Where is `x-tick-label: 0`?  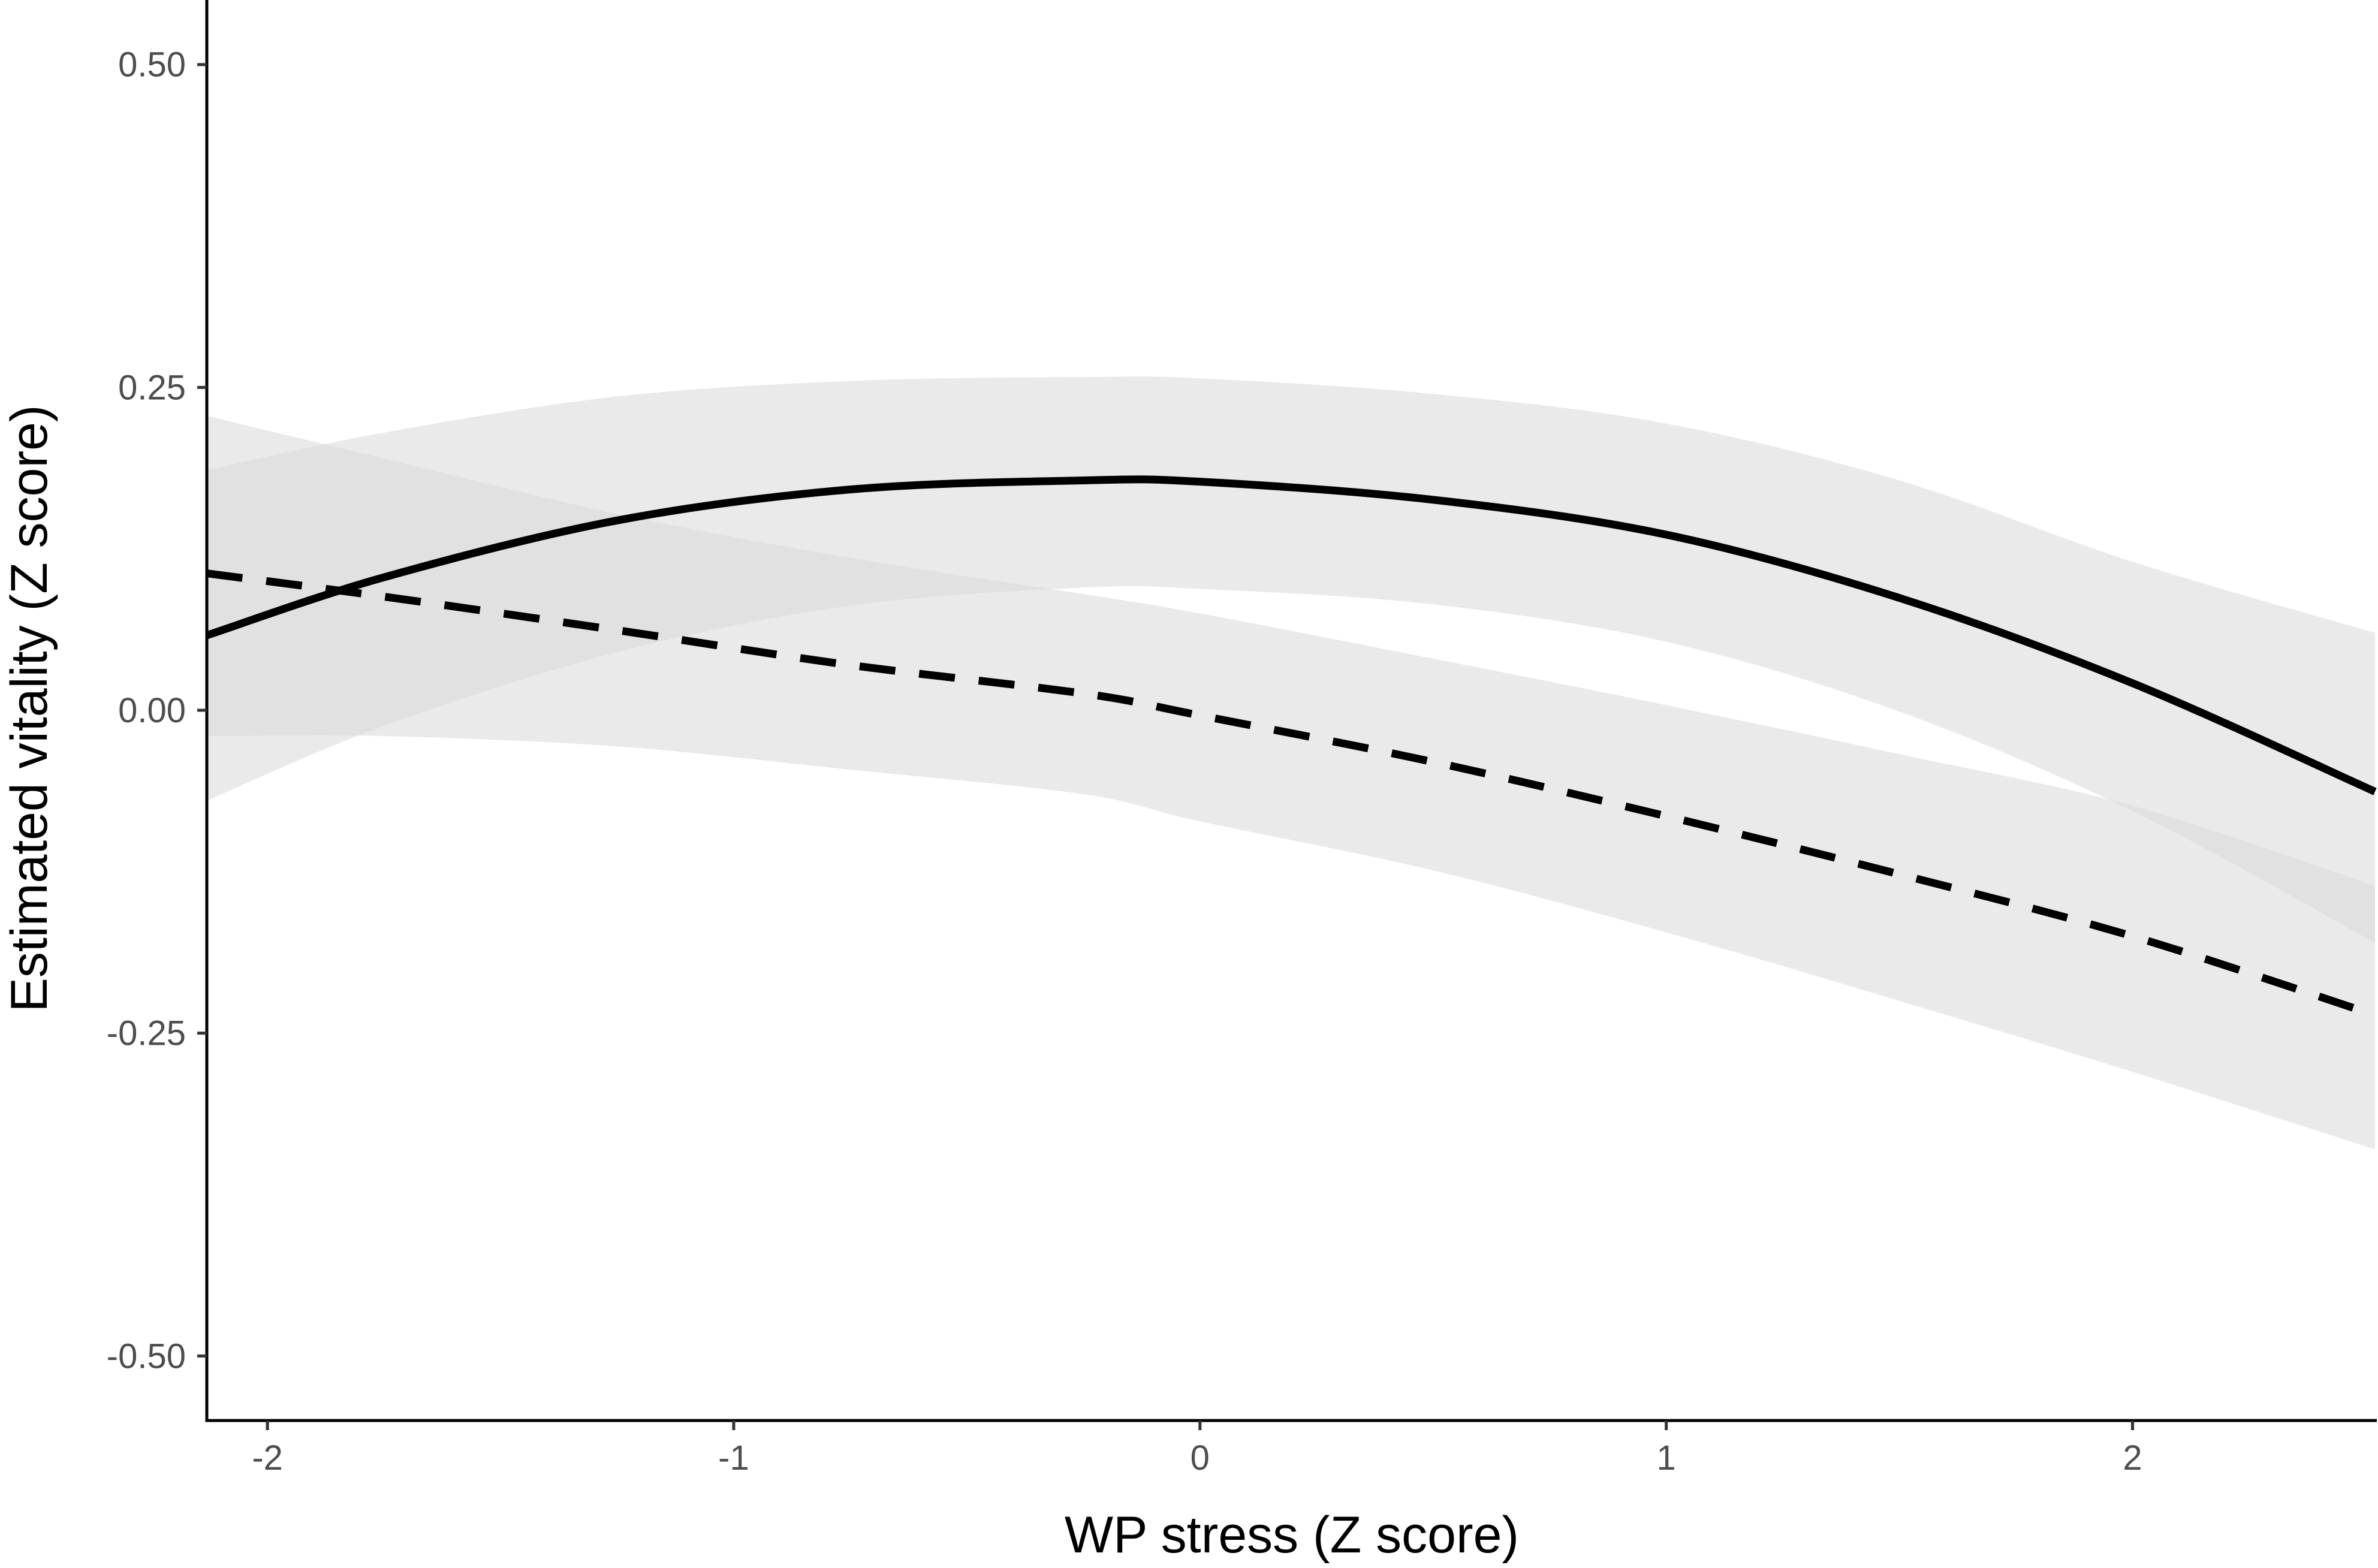 x-tick-label: 0 is located at coordinates (1200, 1458).